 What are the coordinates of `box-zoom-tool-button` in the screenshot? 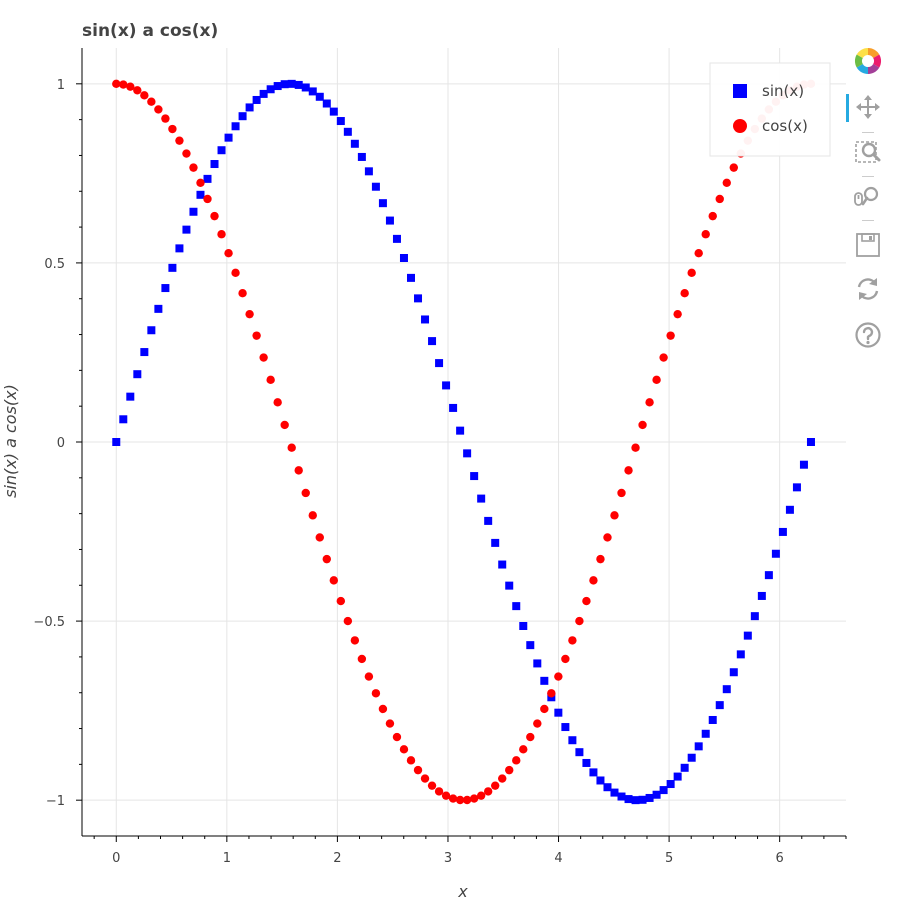 It's located at (868, 153).